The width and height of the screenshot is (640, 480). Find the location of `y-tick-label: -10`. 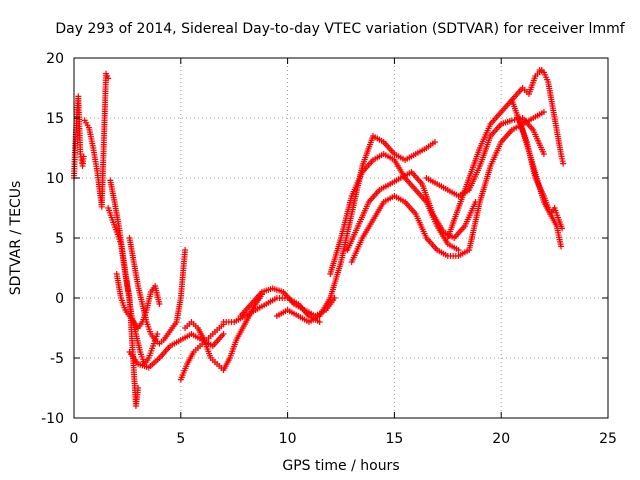

y-tick-label: -10 is located at coordinates (52, 419).